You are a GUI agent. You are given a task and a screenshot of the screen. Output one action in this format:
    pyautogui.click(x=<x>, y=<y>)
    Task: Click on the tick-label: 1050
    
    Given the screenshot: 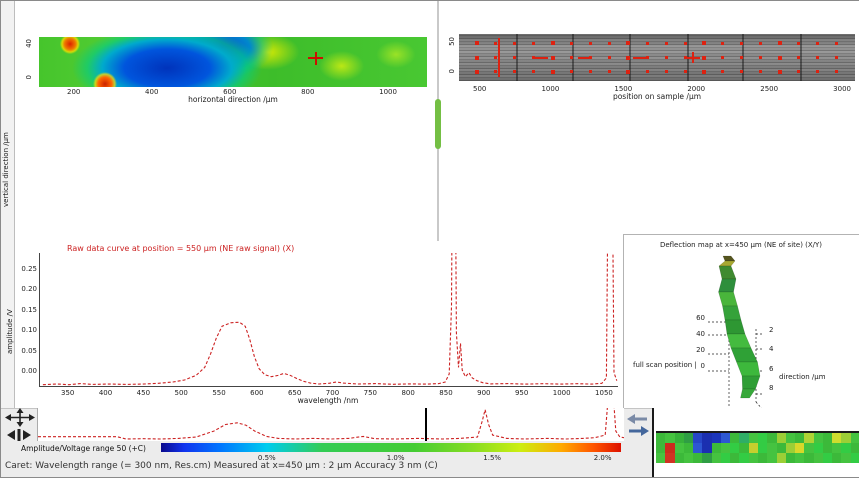 What is the action you would take?
    pyautogui.click(x=604, y=393)
    